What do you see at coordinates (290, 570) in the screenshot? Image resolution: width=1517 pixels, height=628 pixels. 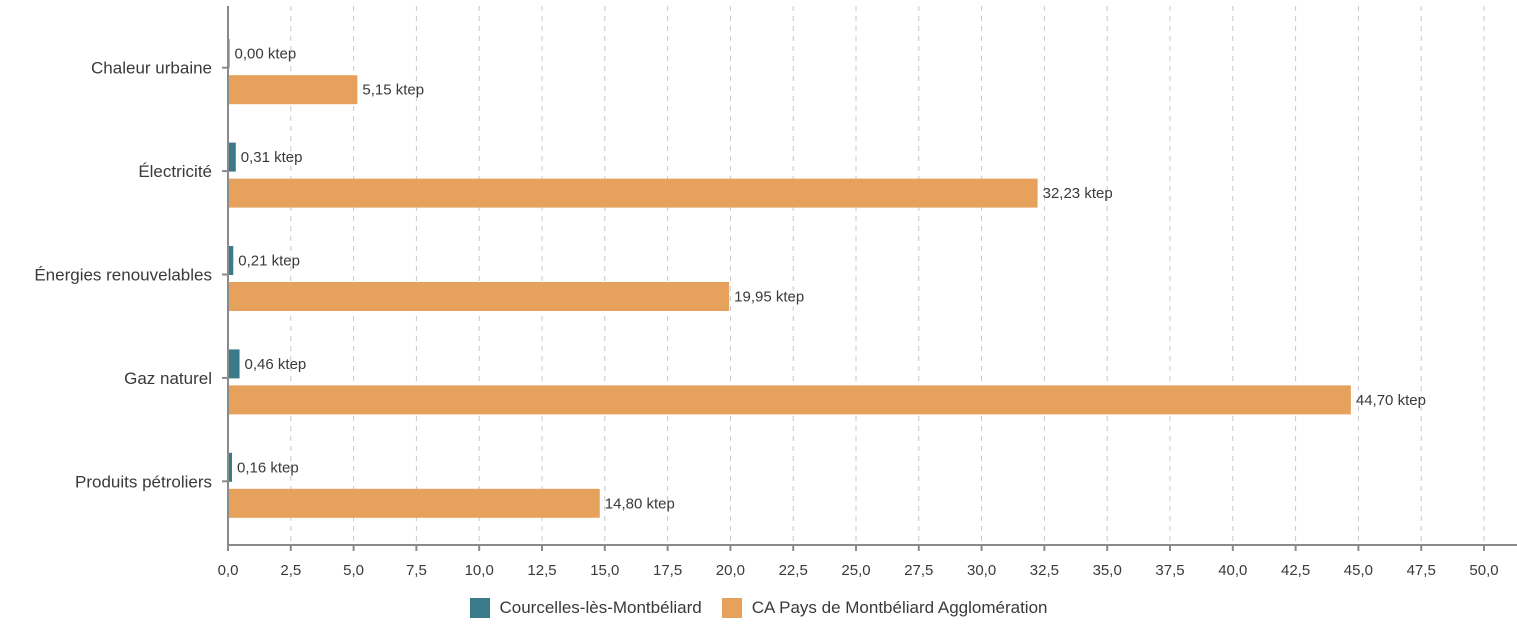 I see `x-tick-label: 2,5` at bounding box center [290, 570].